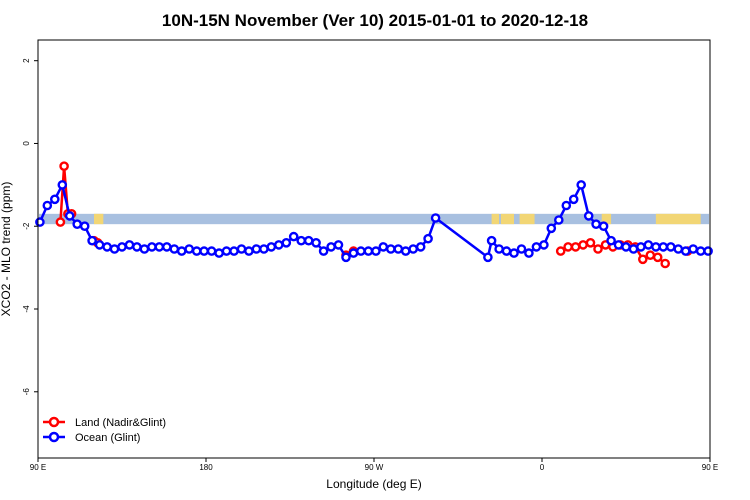  What do you see at coordinates (26, 143) in the screenshot?
I see `y-tick-label-1: 0` at bounding box center [26, 143].